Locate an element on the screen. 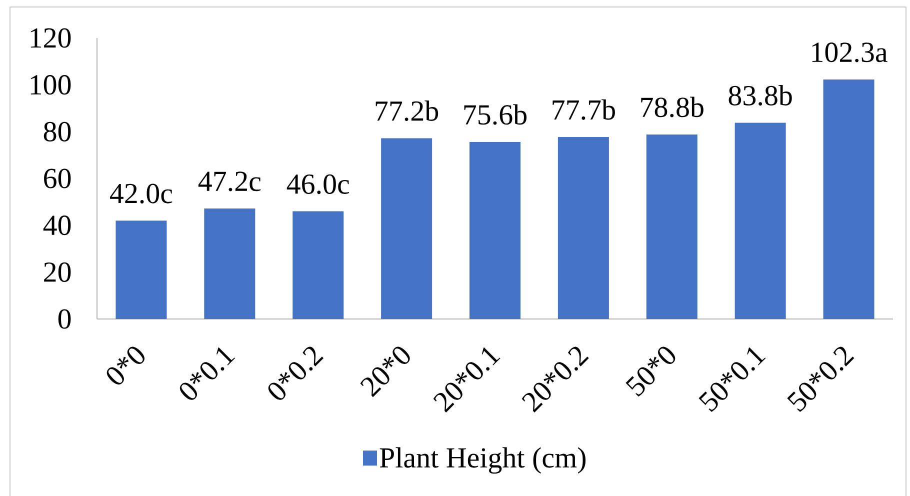 This screenshot has height=496, width=910. data-label: 42.0c is located at coordinates (141, 194).